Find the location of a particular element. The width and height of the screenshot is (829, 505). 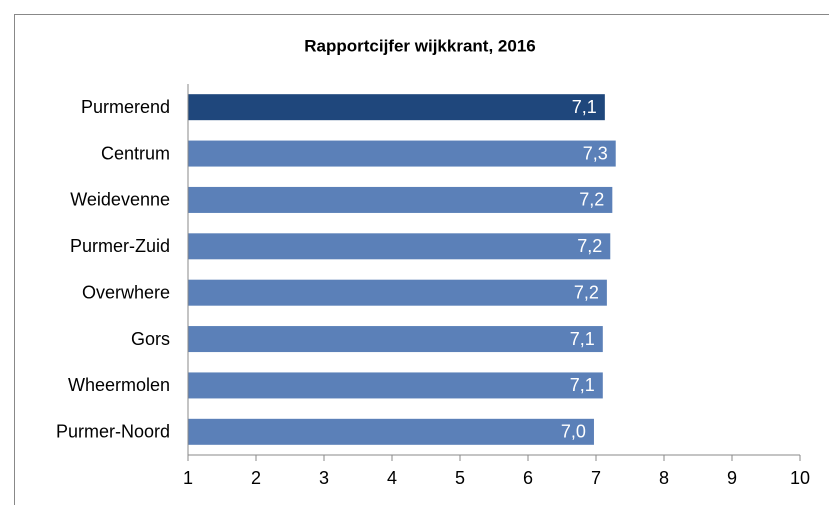

x-tick-label: 10 is located at coordinates (800, 478).